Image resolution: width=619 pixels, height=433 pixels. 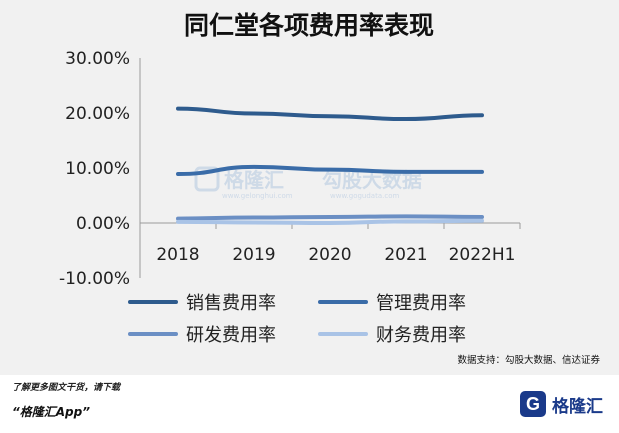 I want to click on legend-label: 销售费用率, so click(x=231, y=303).